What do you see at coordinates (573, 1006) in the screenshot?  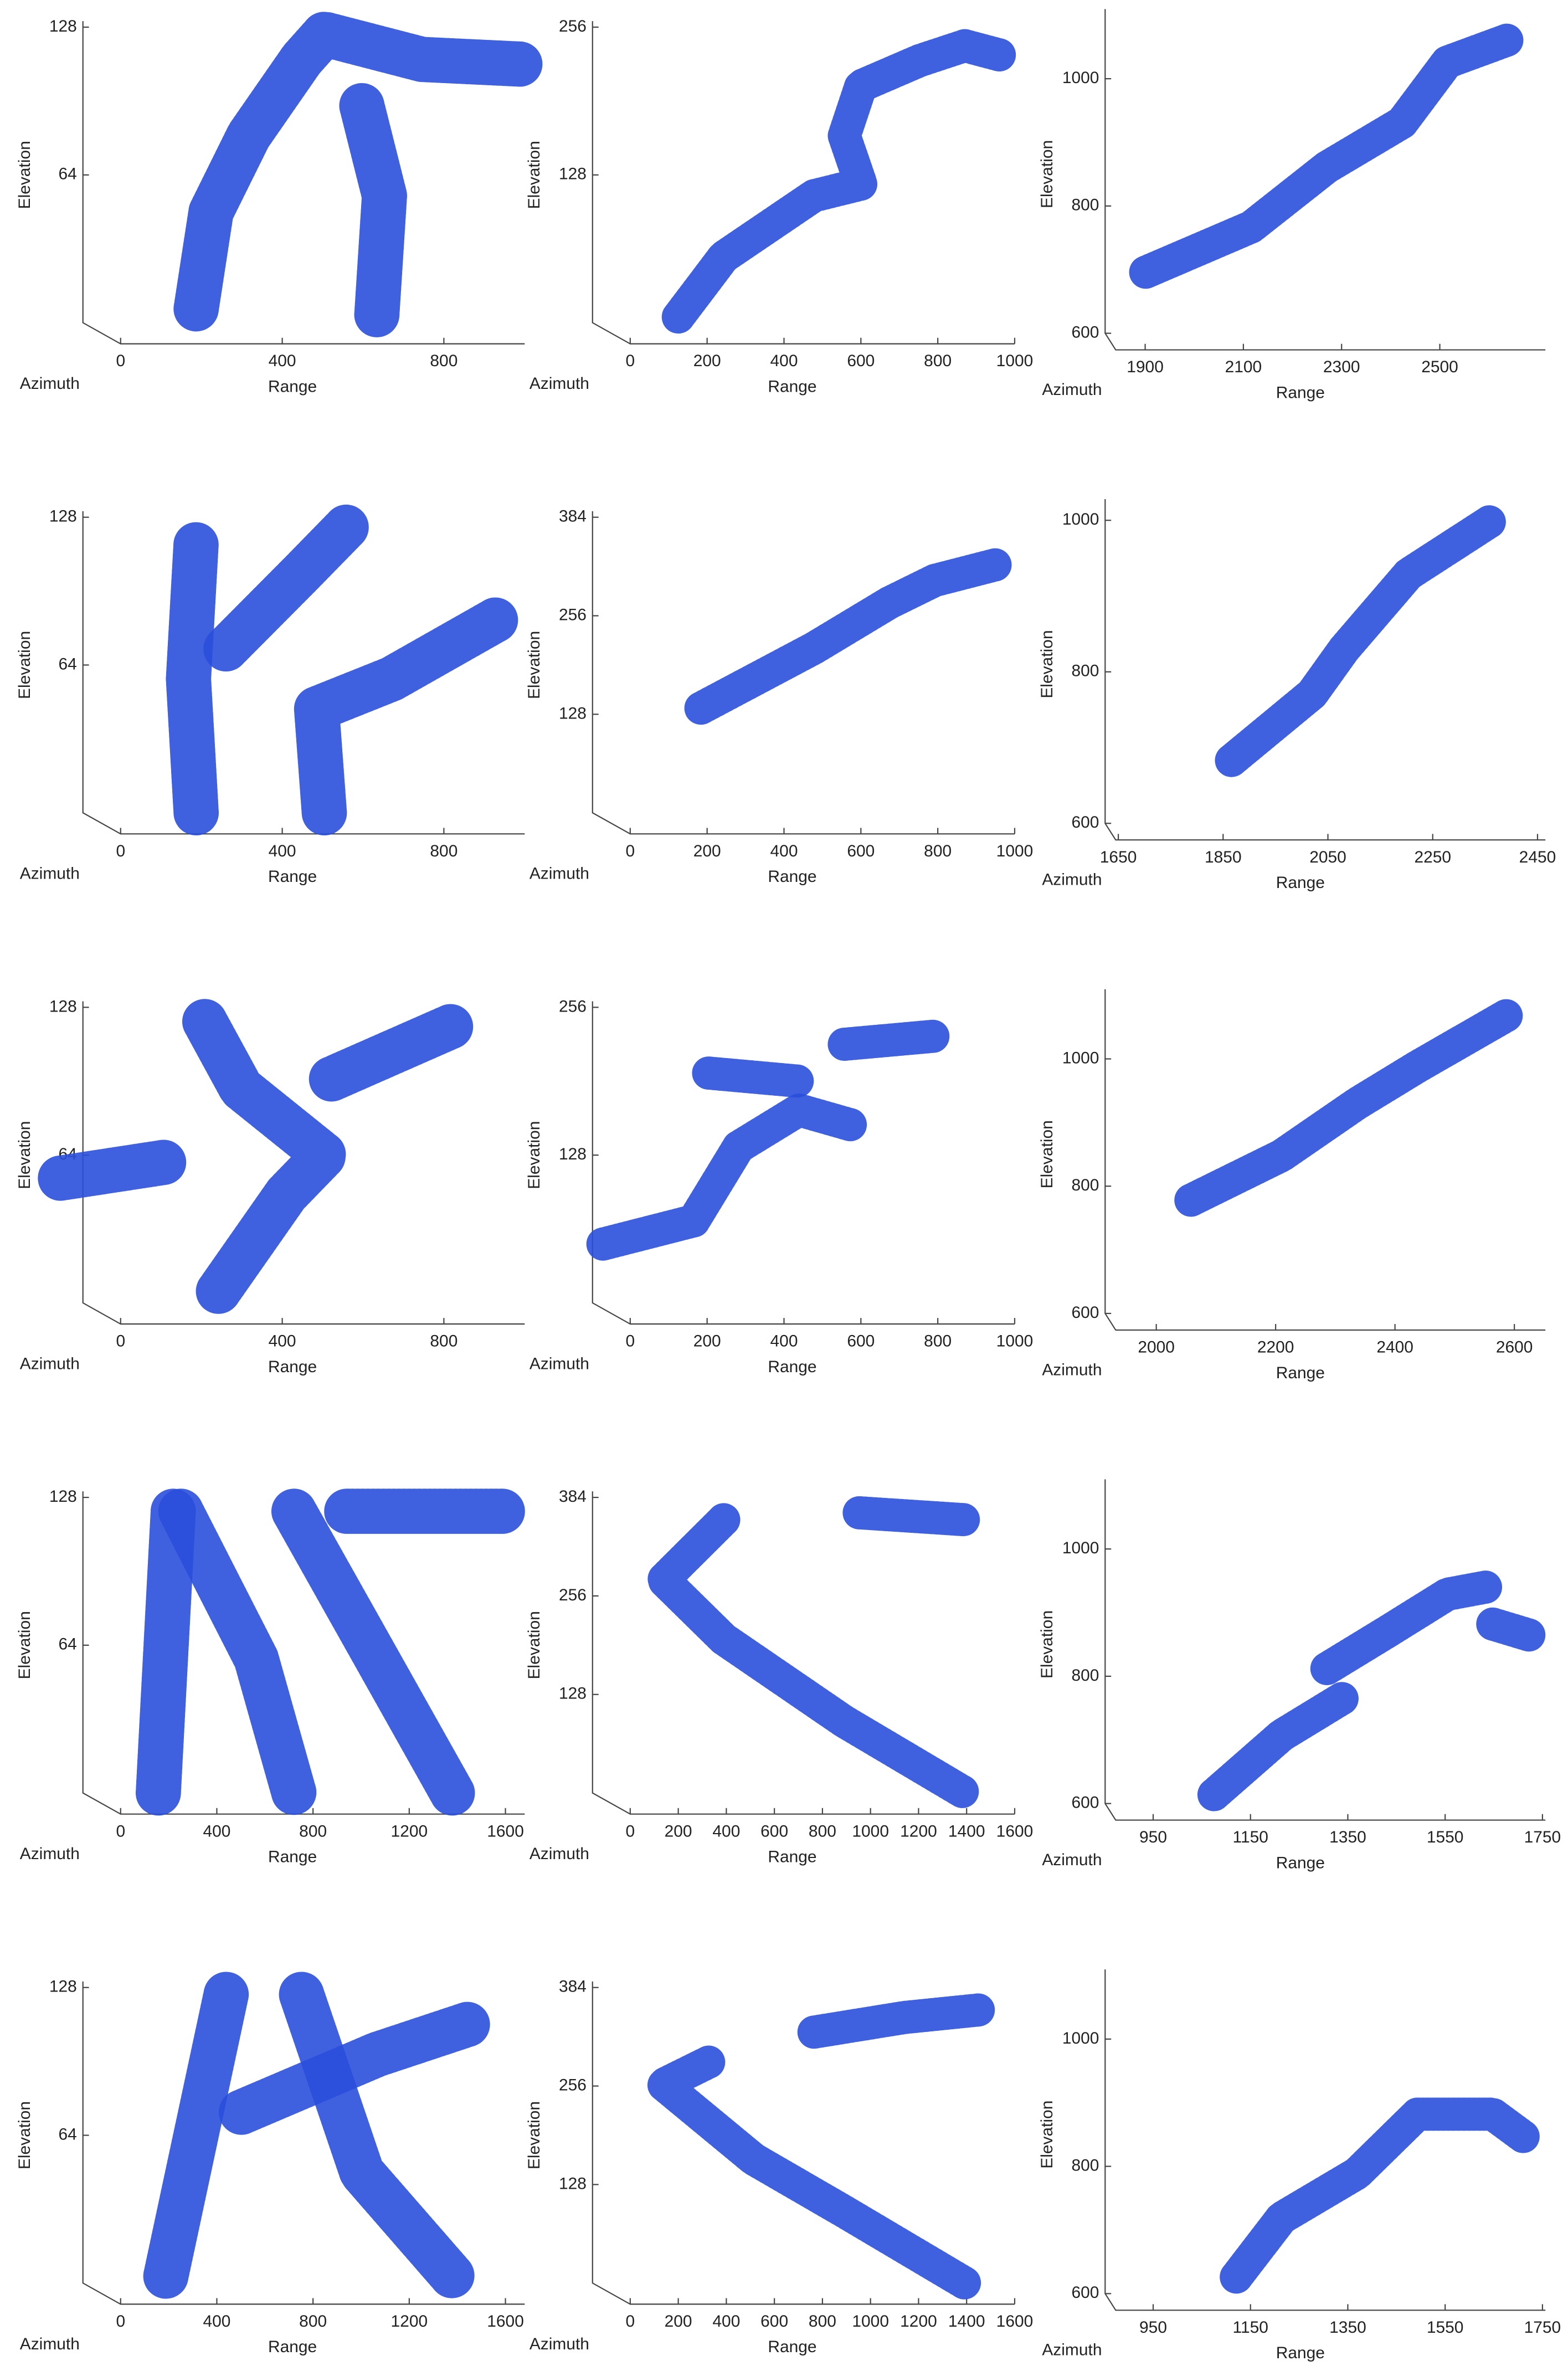 I see `y-tick-label: 256` at bounding box center [573, 1006].